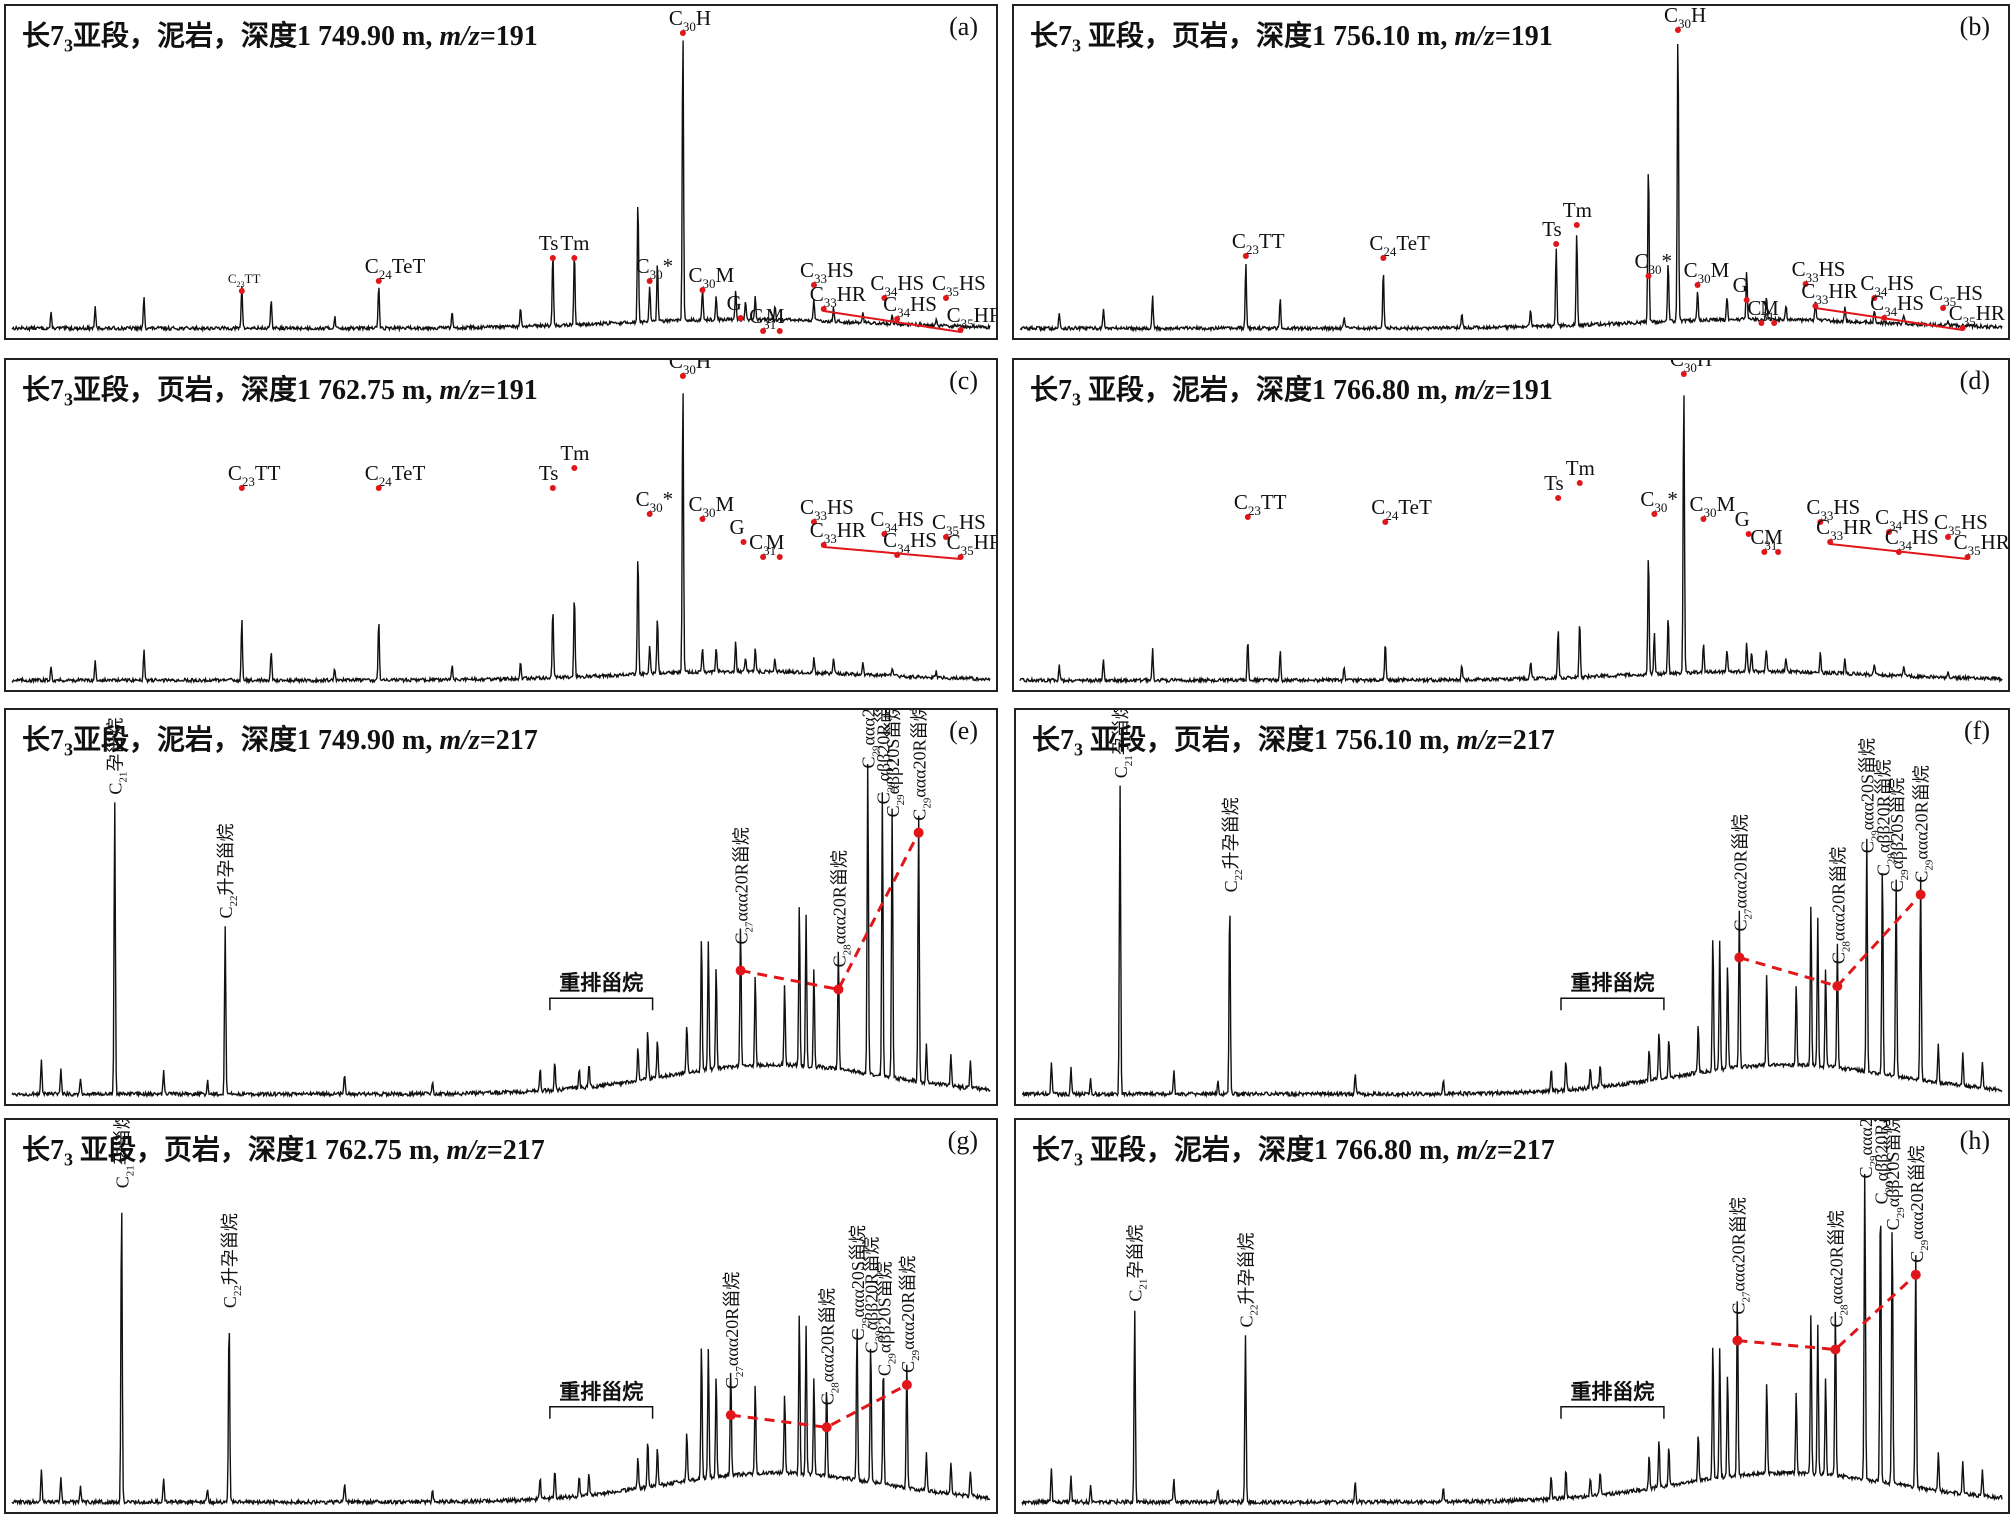  I want to click on panel-label: (h), so click(1974, 1140).